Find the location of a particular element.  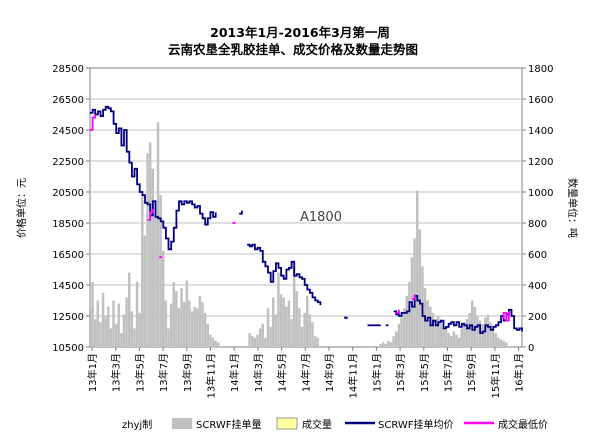

x-tick-label: 15年9月 is located at coordinates (471, 372).